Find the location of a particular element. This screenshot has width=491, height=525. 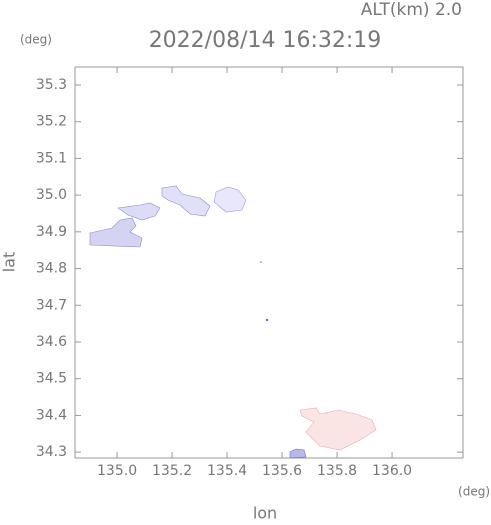

y-tick-label: 35.2 is located at coordinates (51, 122).